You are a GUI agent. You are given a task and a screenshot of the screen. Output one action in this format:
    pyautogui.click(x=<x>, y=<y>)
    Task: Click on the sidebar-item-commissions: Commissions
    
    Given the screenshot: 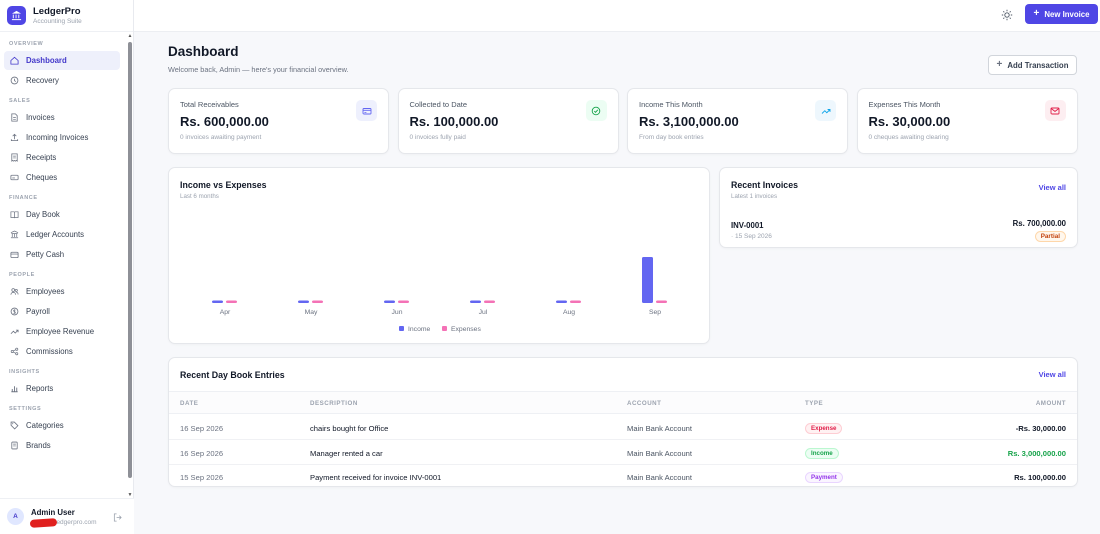 What is the action you would take?
    pyautogui.click(x=62, y=351)
    